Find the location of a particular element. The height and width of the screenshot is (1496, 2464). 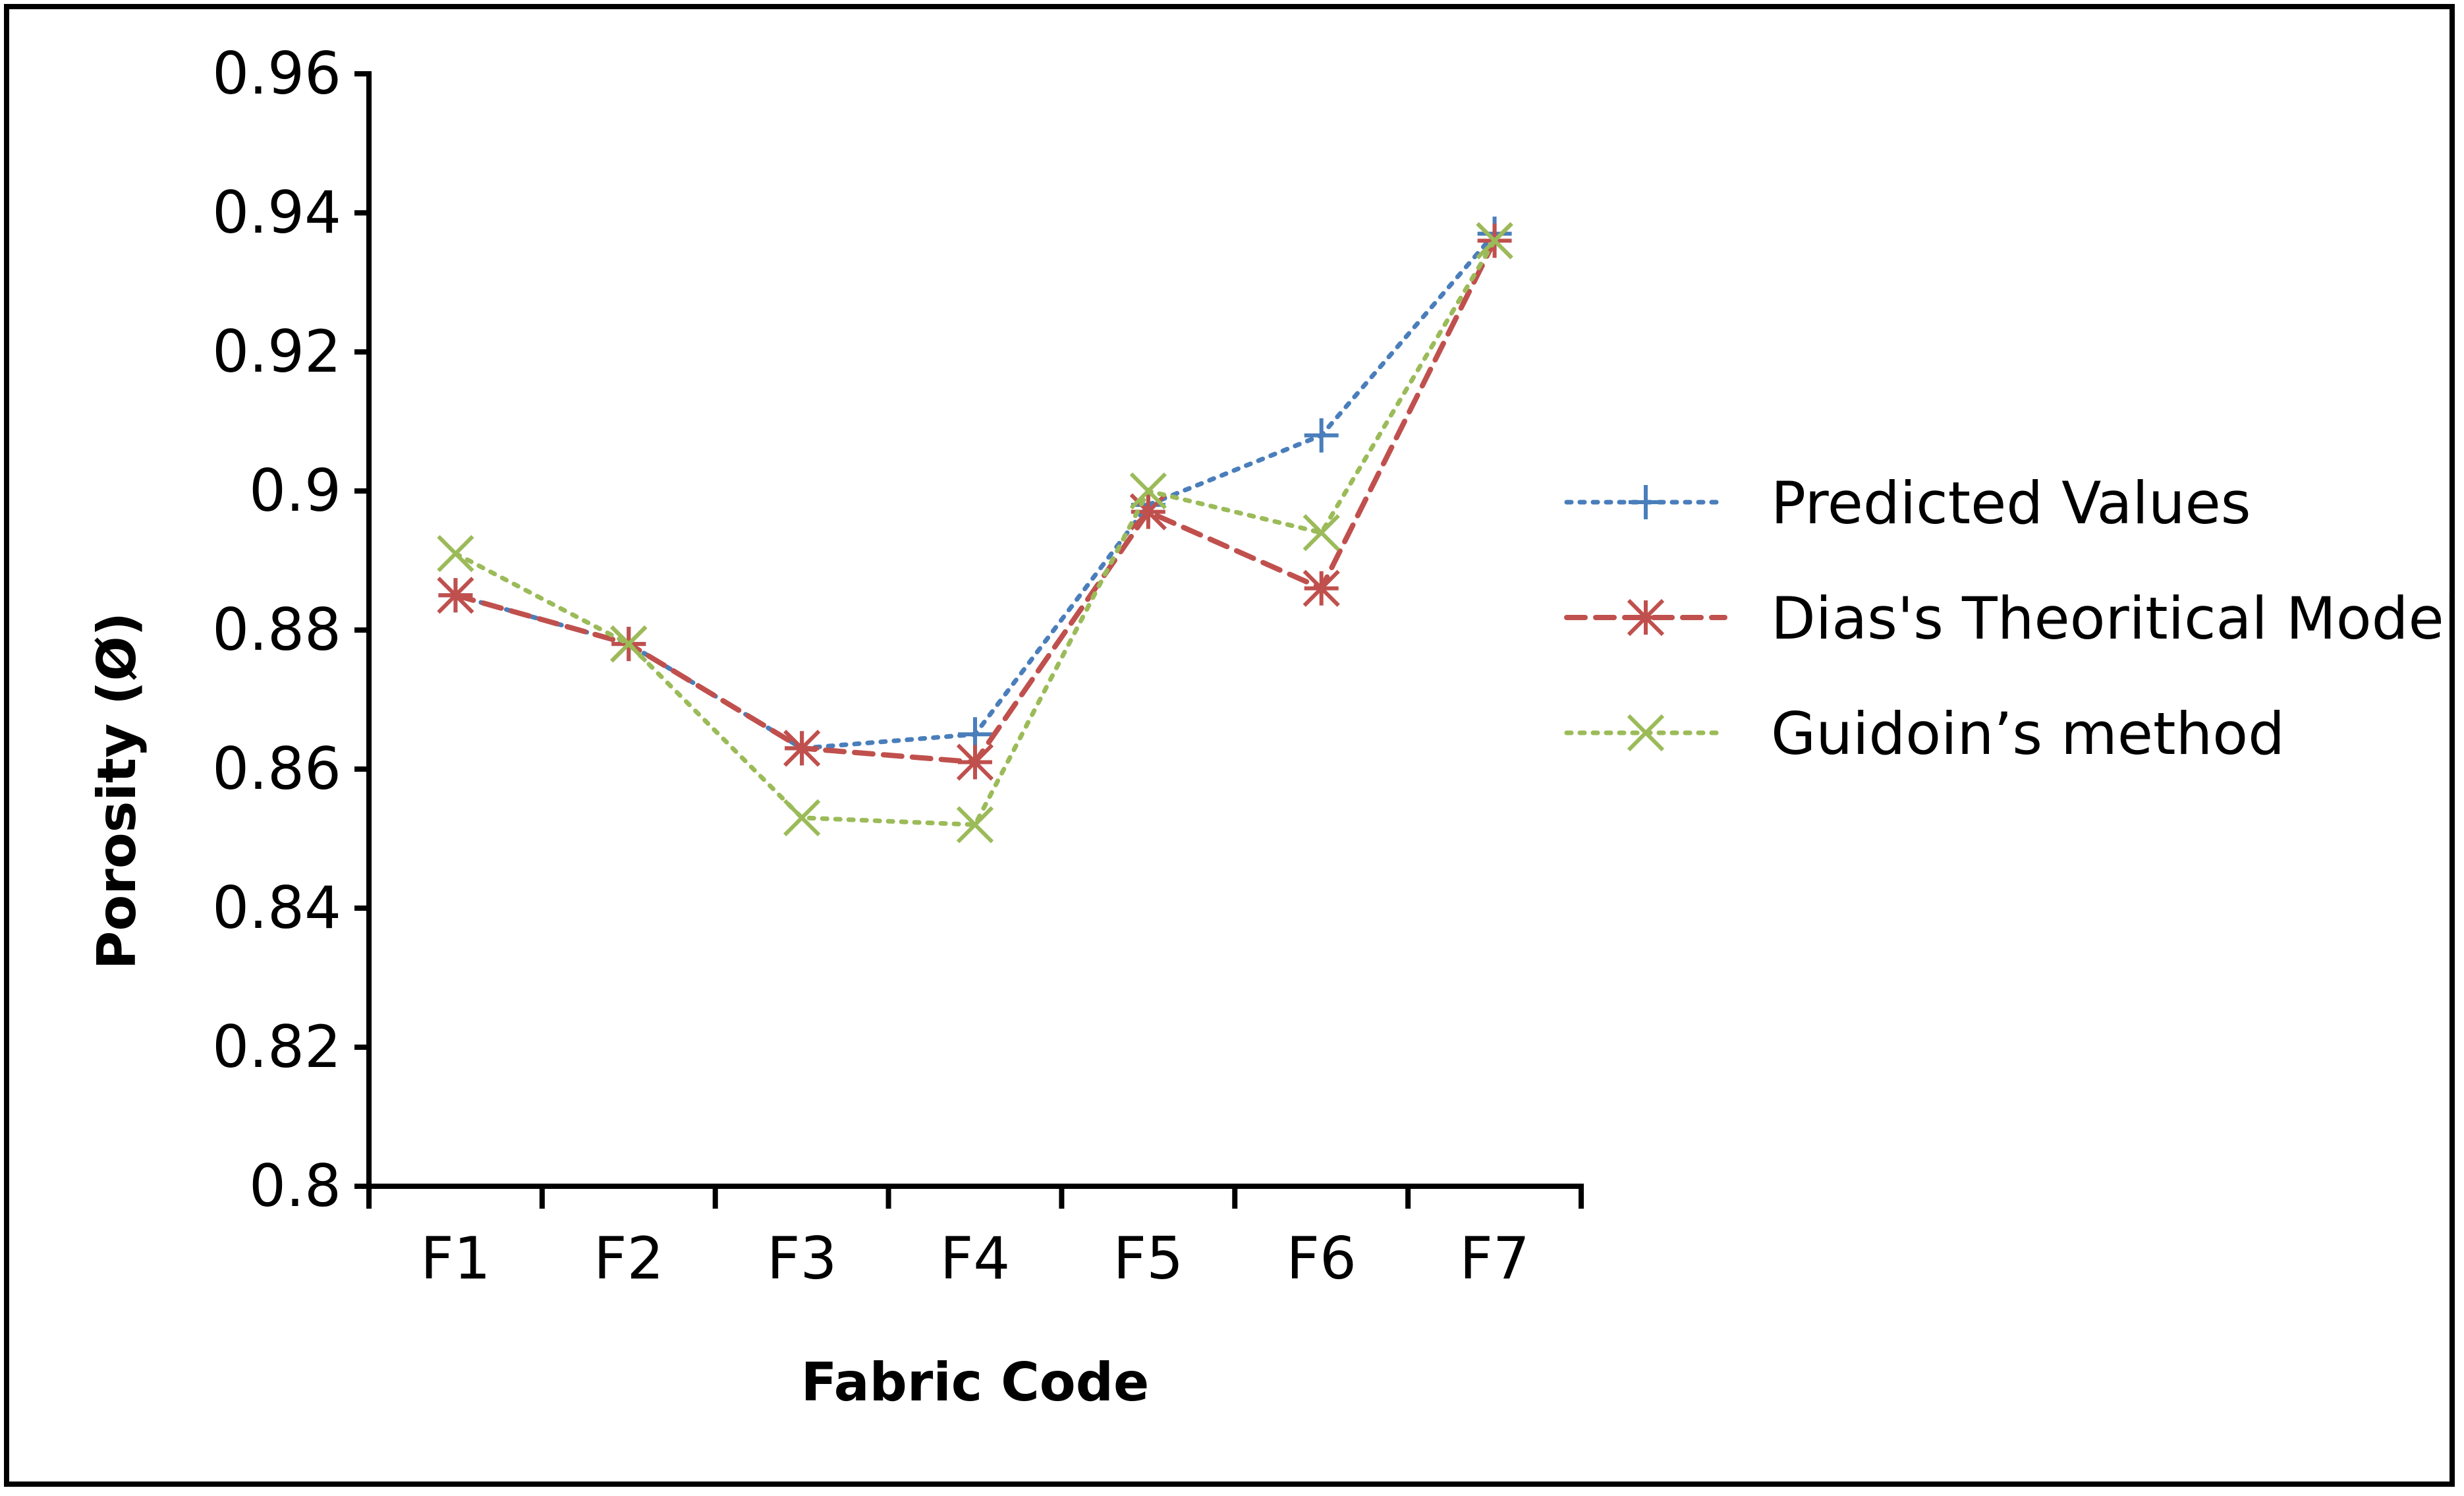

x-axis-title: Fabric Code is located at coordinates (975, 1382).